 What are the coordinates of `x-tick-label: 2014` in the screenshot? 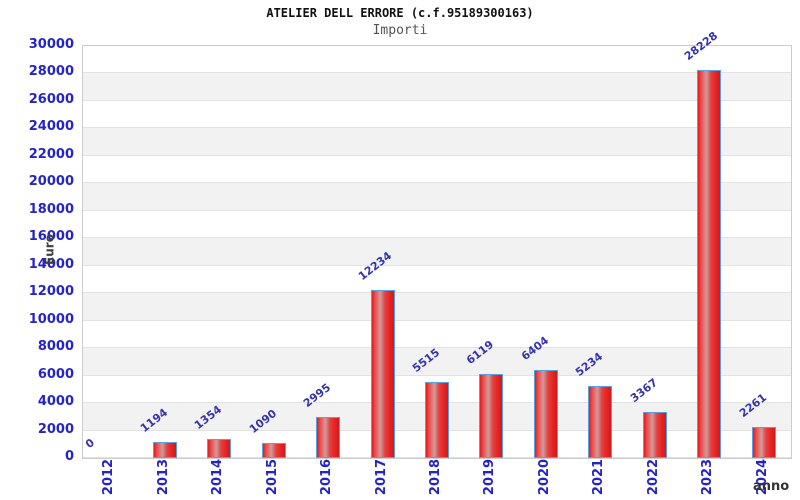 It's located at (218, 477).